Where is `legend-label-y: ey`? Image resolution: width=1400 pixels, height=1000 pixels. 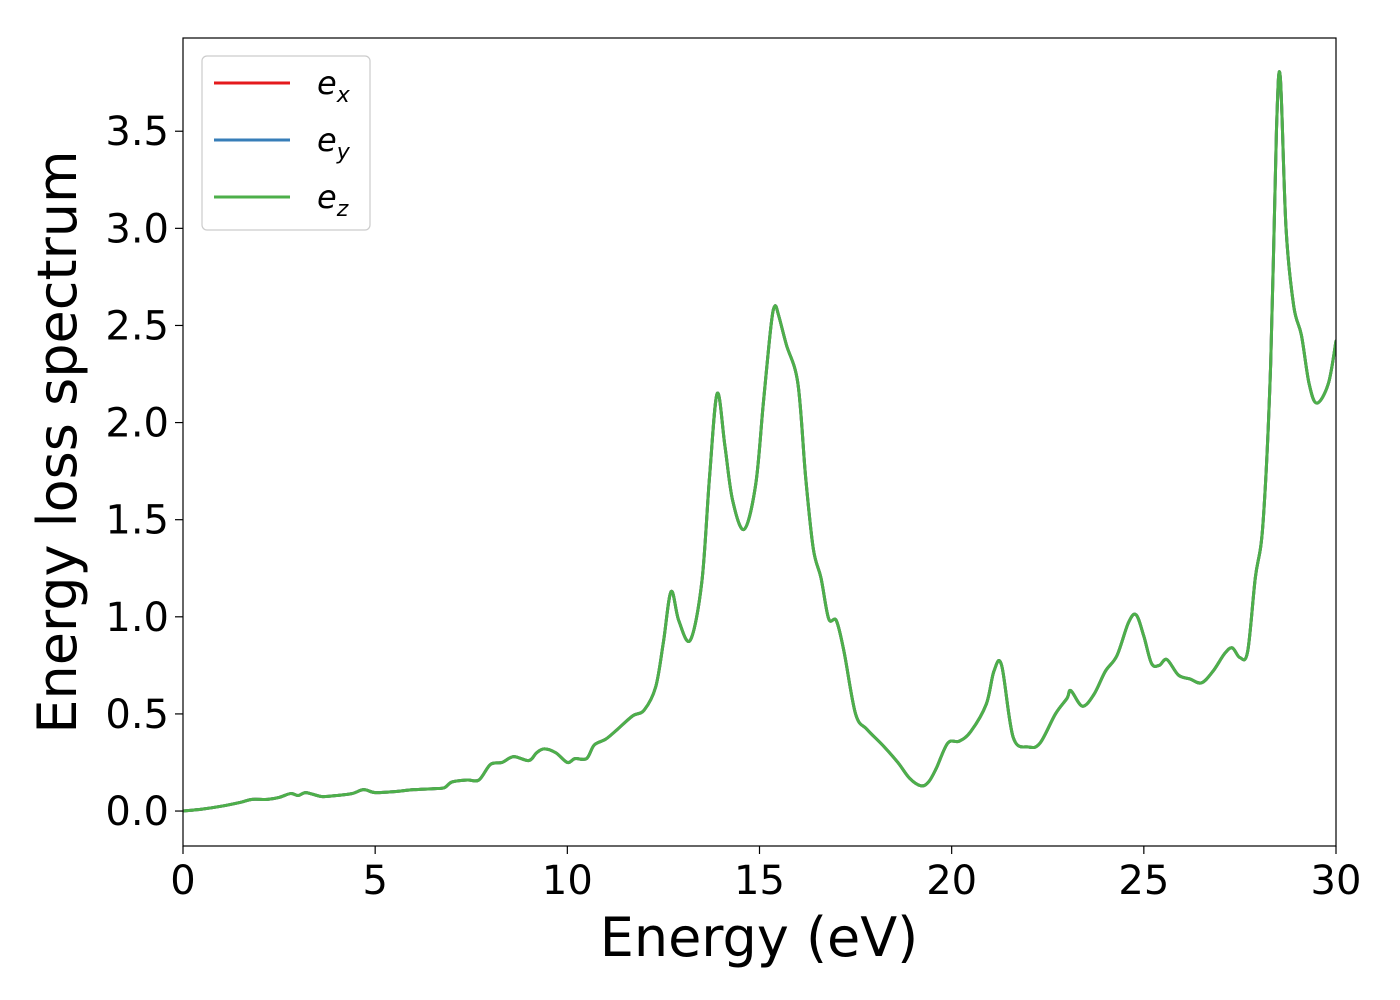 legend-label-y: ey is located at coordinates (334, 143).